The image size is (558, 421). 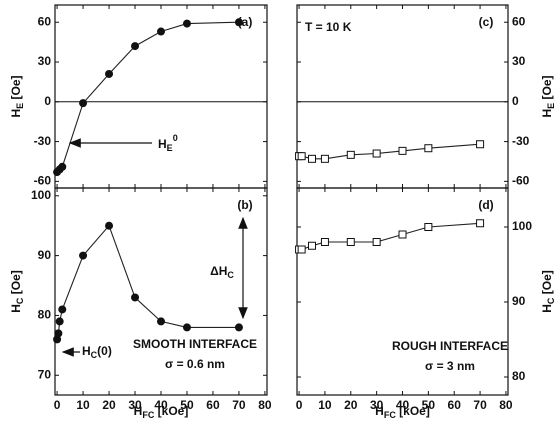 What do you see at coordinates (43, 181) in the screenshot?
I see `y-tick-label: -60` at bounding box center [43, 181].